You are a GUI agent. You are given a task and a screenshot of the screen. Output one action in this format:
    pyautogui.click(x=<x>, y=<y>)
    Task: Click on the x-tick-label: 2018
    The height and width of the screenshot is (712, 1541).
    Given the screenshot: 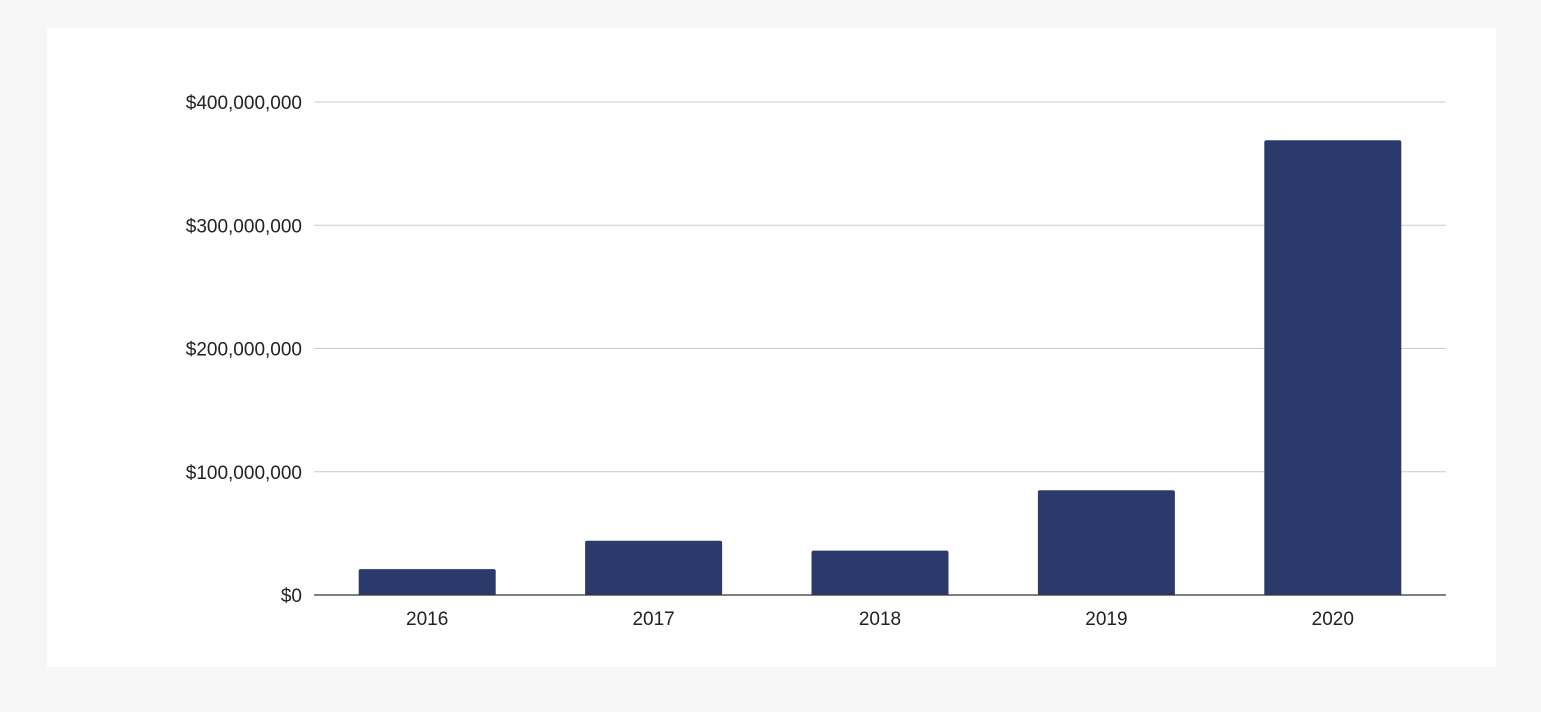 What is the action you would take?
    pyautogui.click(x=880, y=619)
    